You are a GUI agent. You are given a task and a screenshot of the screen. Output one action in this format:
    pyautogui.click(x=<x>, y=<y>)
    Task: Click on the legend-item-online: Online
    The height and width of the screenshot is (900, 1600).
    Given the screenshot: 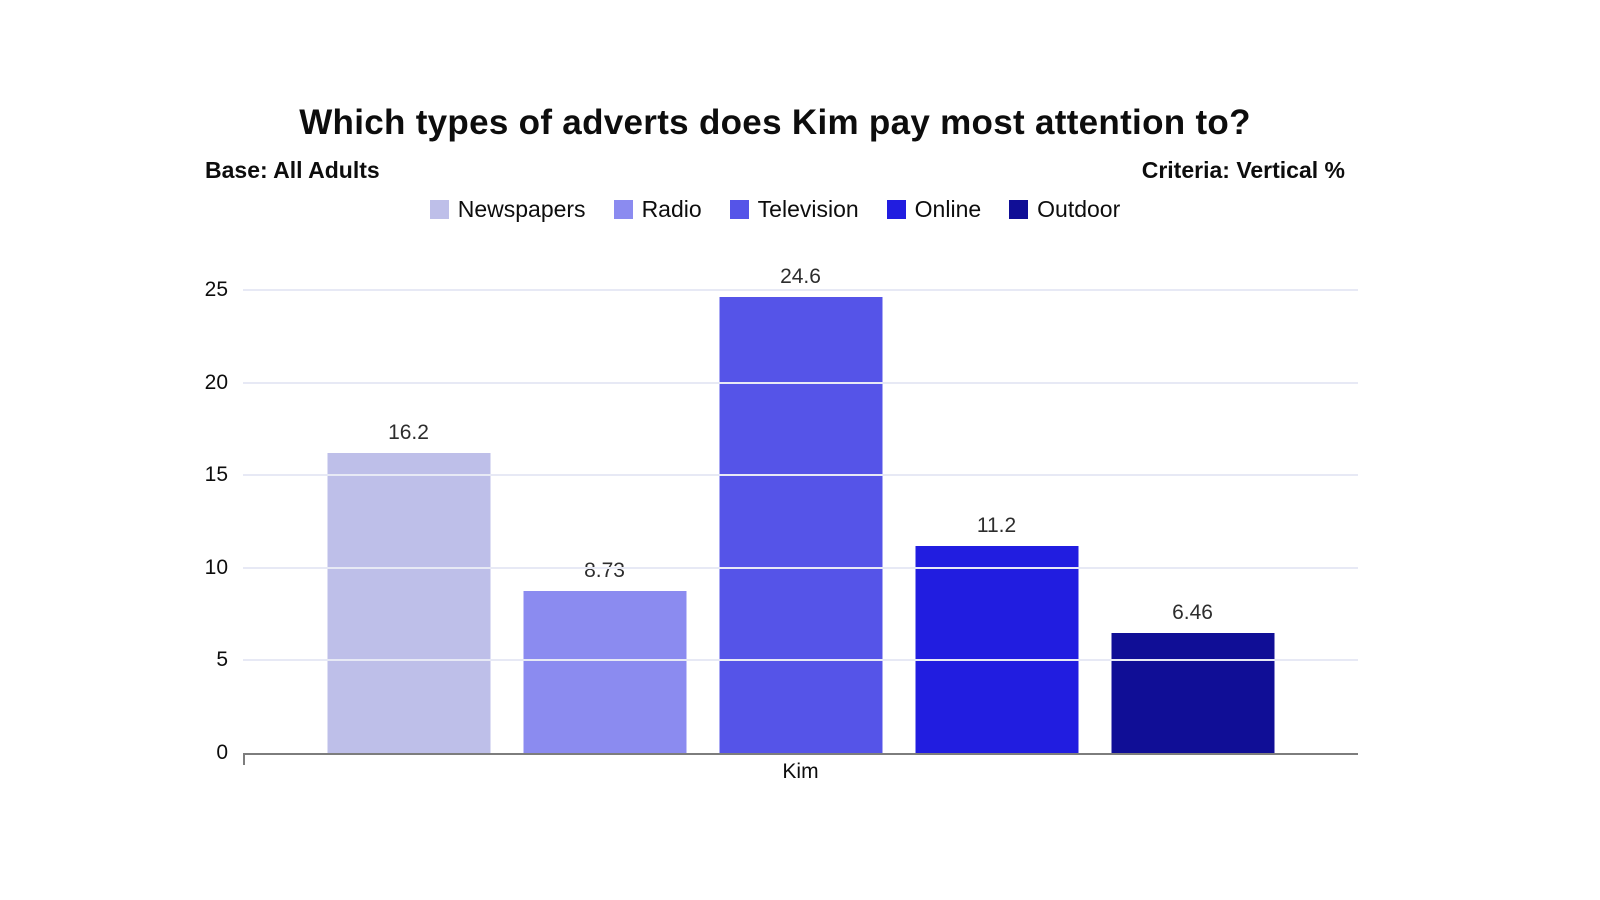 What is the action you would take?
    pyautogui.click(x=934, y=209)
    